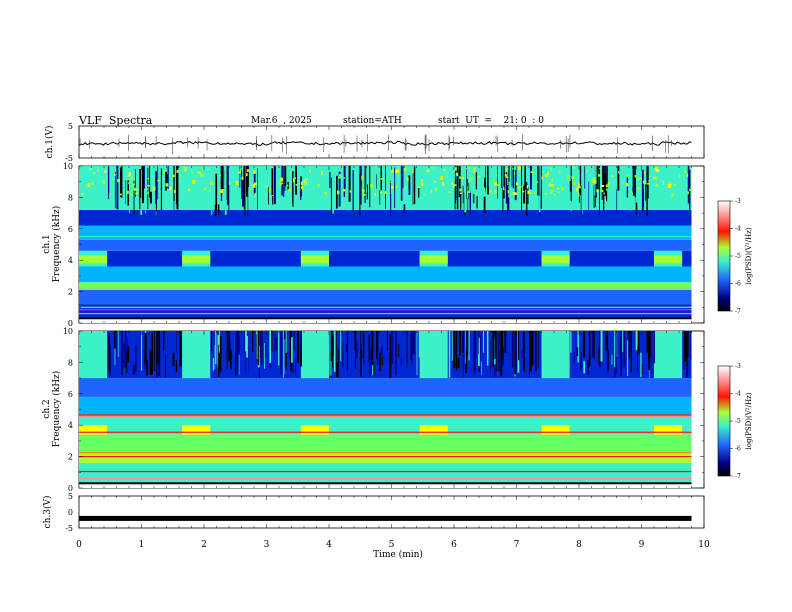 This screenshot has height=612, width=792. What do you see at coordinates (392, 545) in the screenshot?
I see `x-tick-label: 5` at bounding box center [392, 545].